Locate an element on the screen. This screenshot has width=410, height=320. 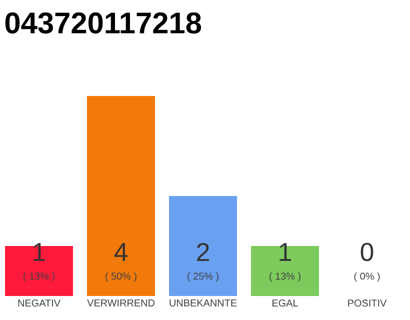
x-tick-label: POSITIV is located at coordinates (367, 303).